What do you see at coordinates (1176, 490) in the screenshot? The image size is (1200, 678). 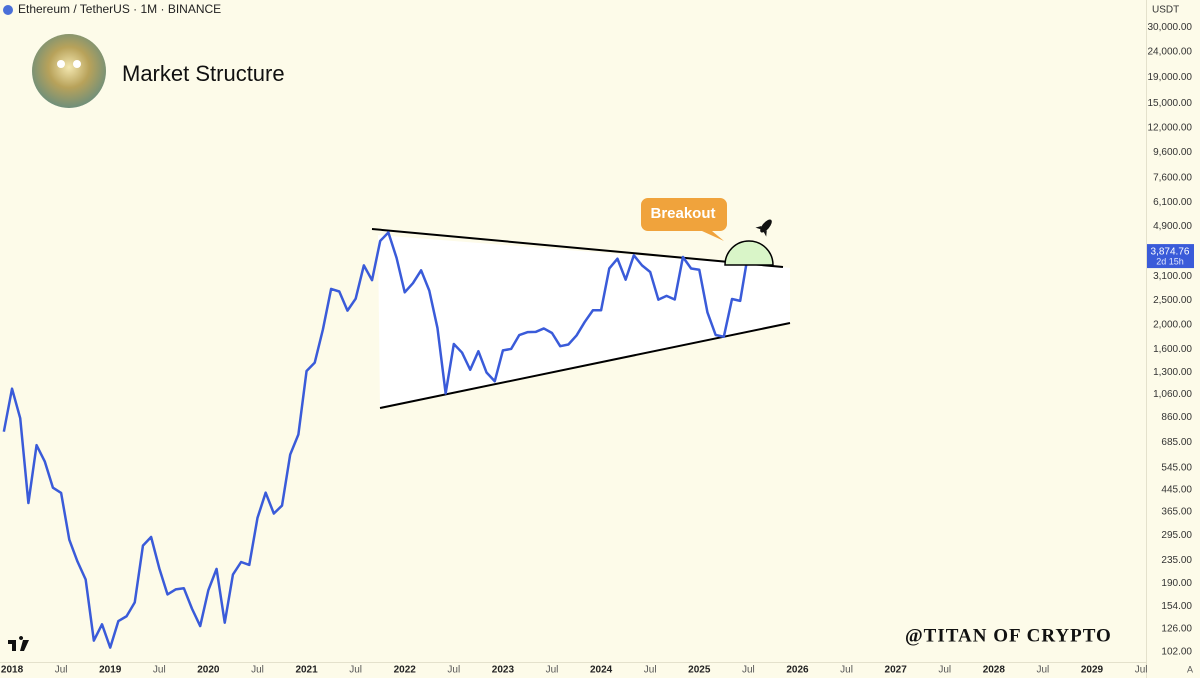 I see `y-tick-label: 445.00` at bounding box center [1176, 490].